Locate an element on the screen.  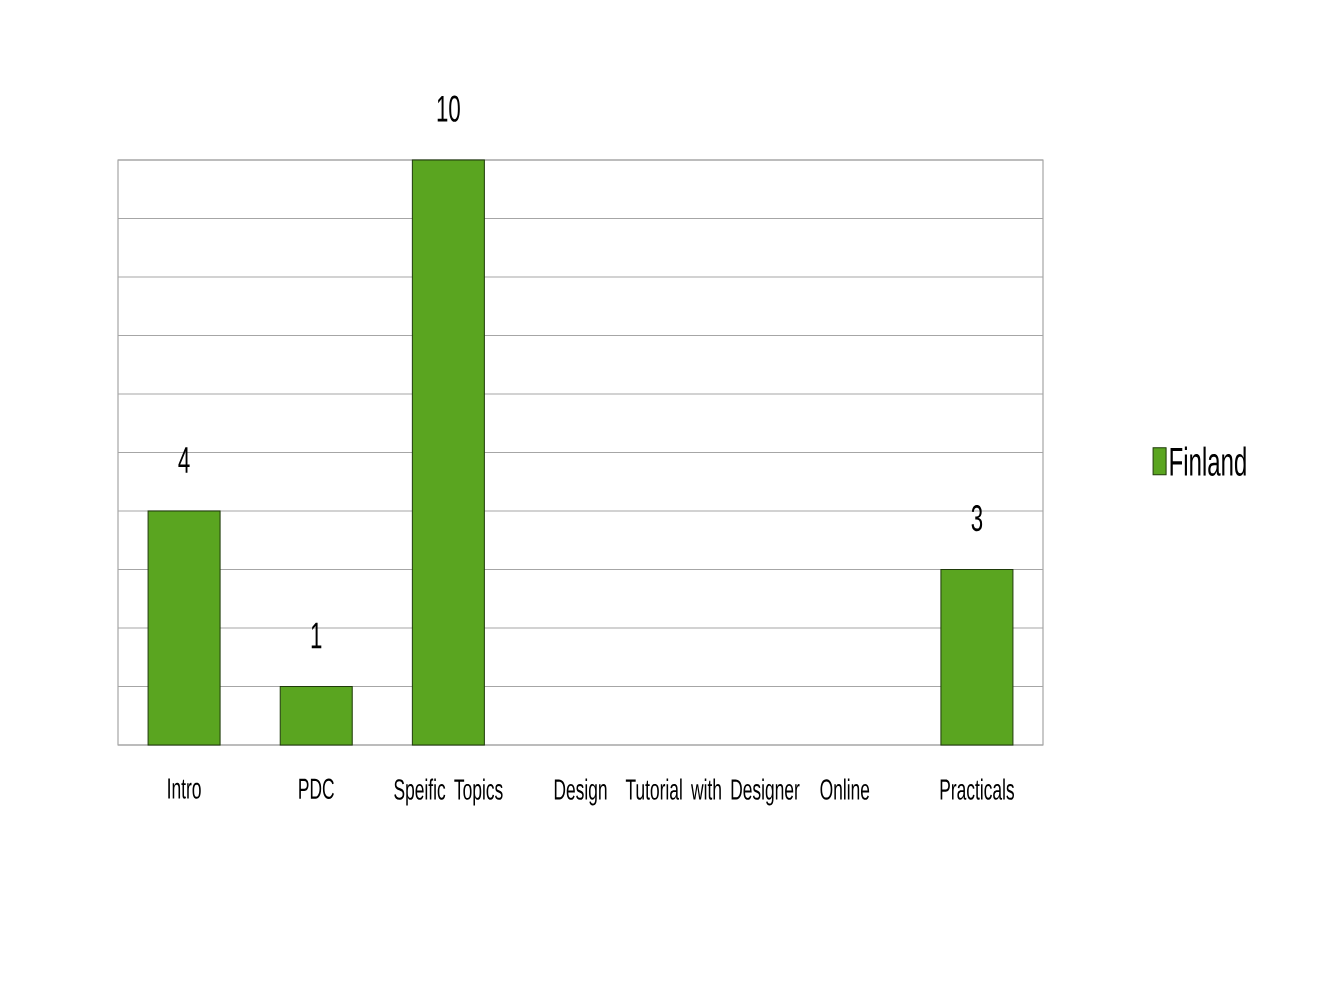
x-tick-label: PDC is located at coordinates (316, 789).